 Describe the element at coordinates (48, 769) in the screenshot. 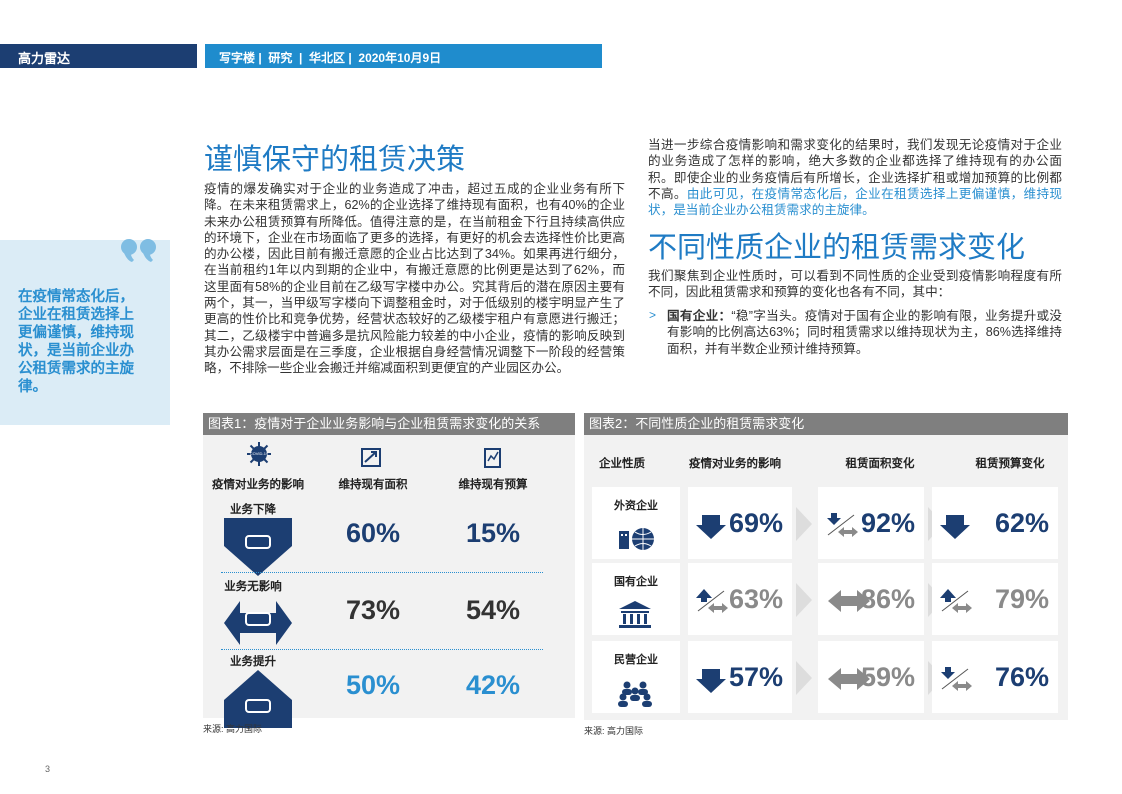

I see `page-number: 3` at that location.